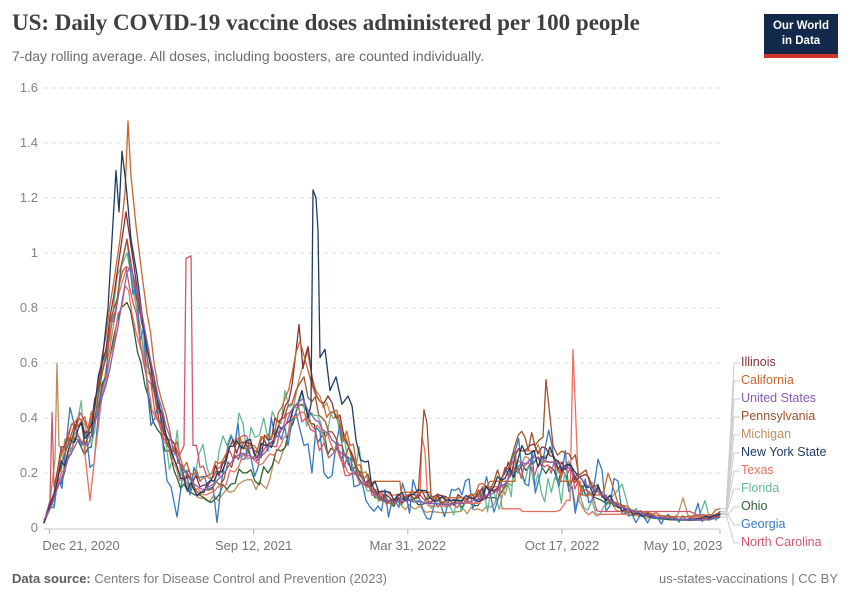 This screenshot has height=600, width=850. Describe the element at coordinates (34, 527) in the screenshot. I see `y-axis-tick-label: 0` at that location.